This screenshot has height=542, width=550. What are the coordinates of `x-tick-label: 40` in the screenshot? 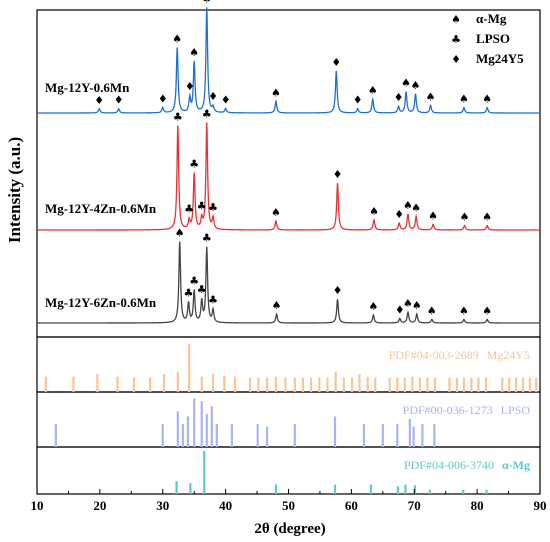 It's located at (225, 505).